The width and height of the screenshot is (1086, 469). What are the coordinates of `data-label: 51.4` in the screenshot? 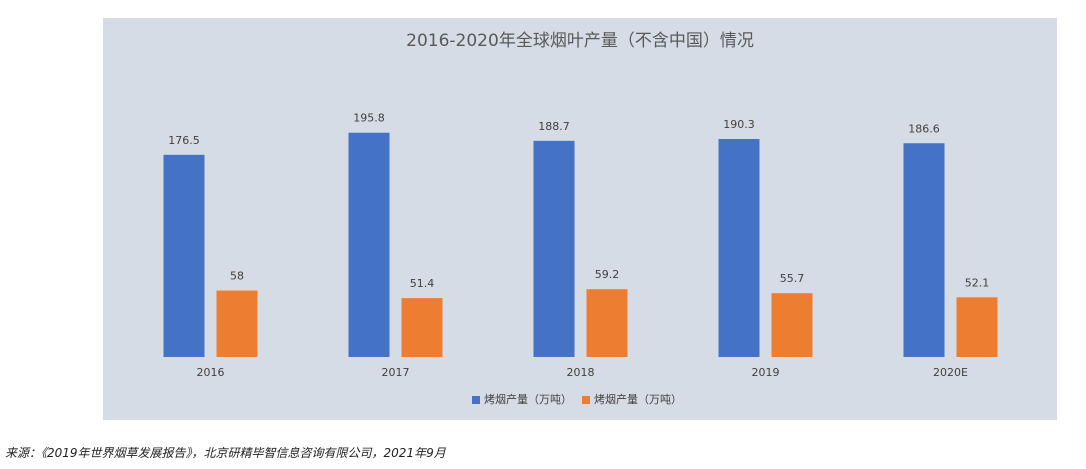 It's located at (422, 283).